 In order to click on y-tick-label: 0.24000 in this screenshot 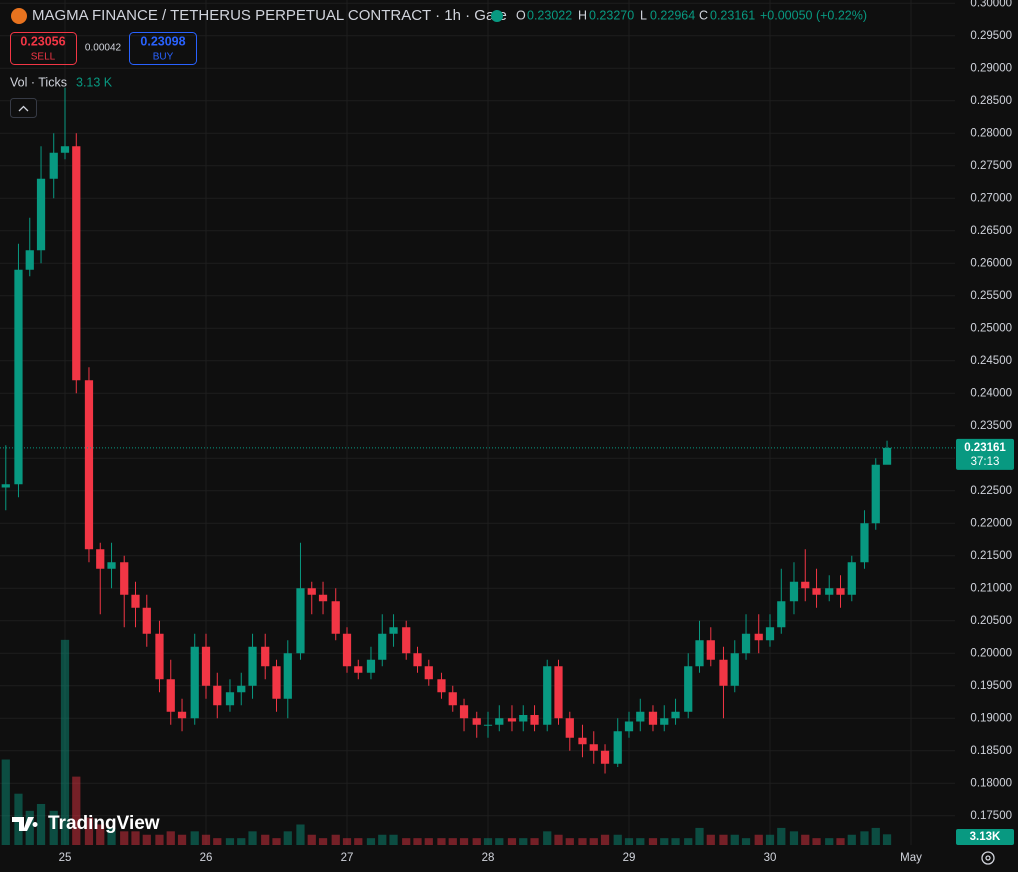, I will do `click(991, 393)`.